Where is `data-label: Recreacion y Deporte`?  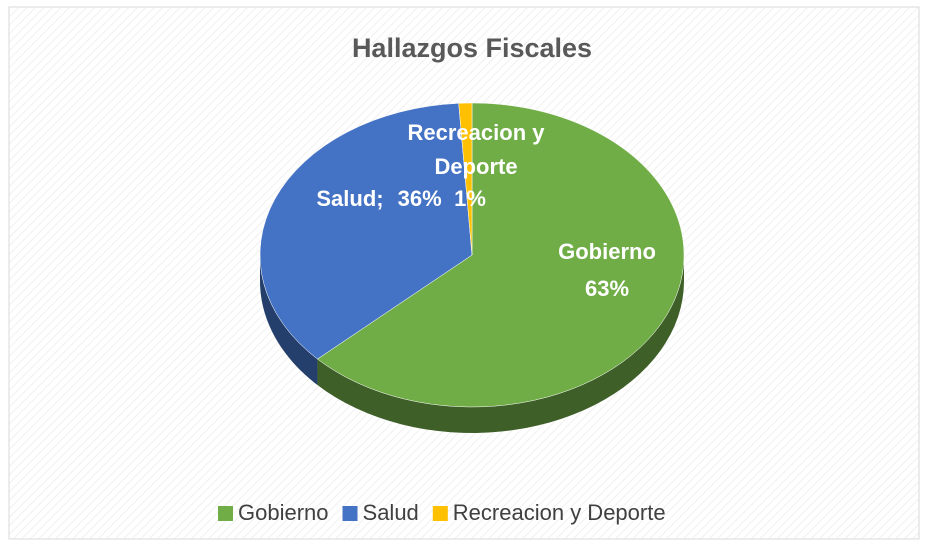
data-label: Recreacion y Deporte is located at coordinates (477, 149).